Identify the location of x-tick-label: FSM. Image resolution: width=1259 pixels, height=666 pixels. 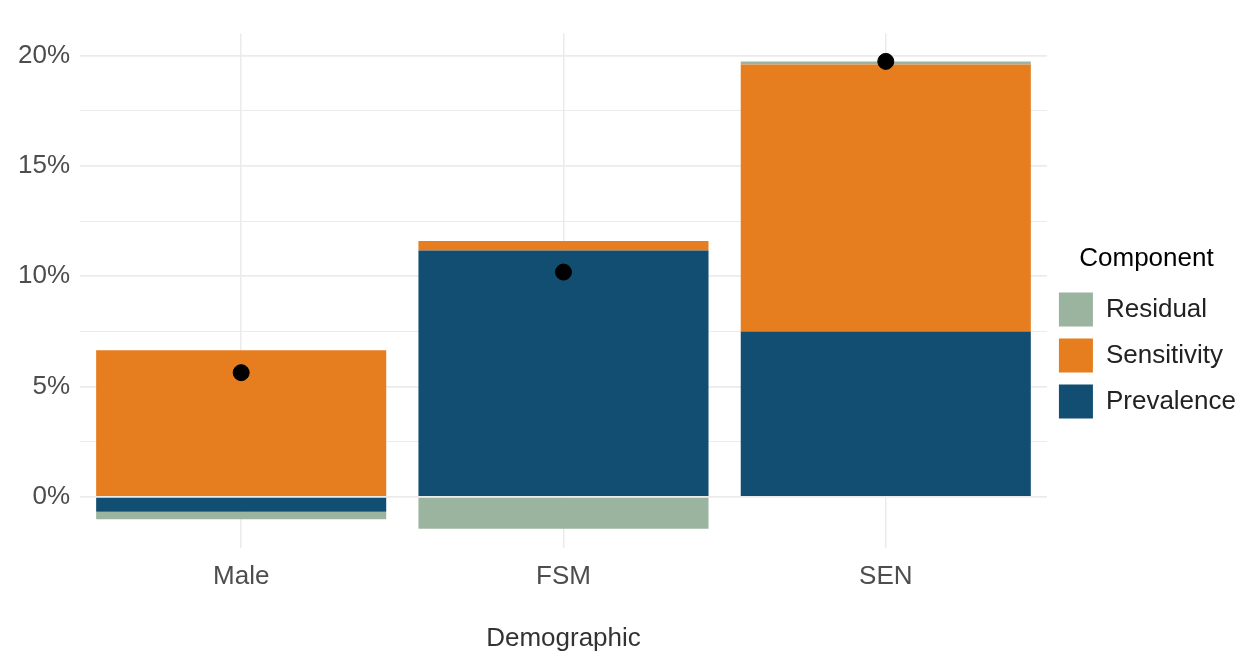
(563, 575).